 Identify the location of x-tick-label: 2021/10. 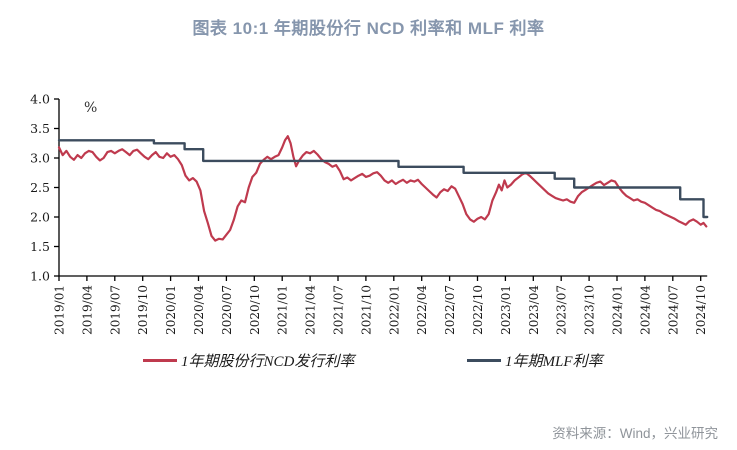
(366, 310).